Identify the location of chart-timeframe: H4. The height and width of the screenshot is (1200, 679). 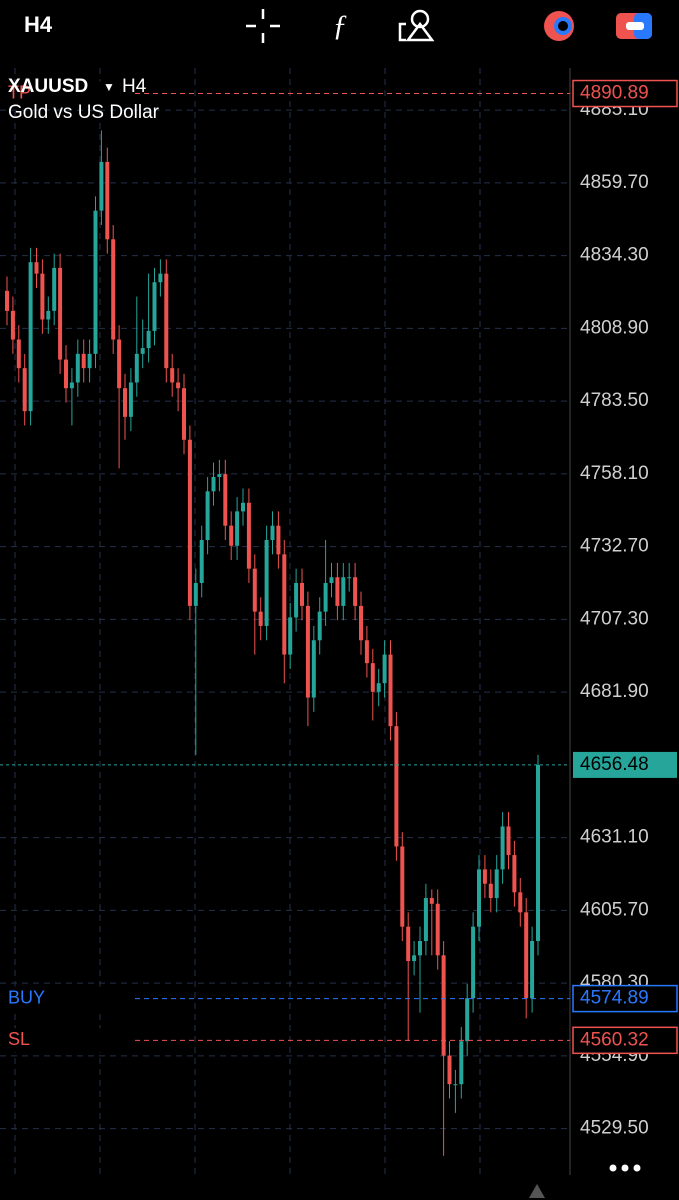
(134, 86).